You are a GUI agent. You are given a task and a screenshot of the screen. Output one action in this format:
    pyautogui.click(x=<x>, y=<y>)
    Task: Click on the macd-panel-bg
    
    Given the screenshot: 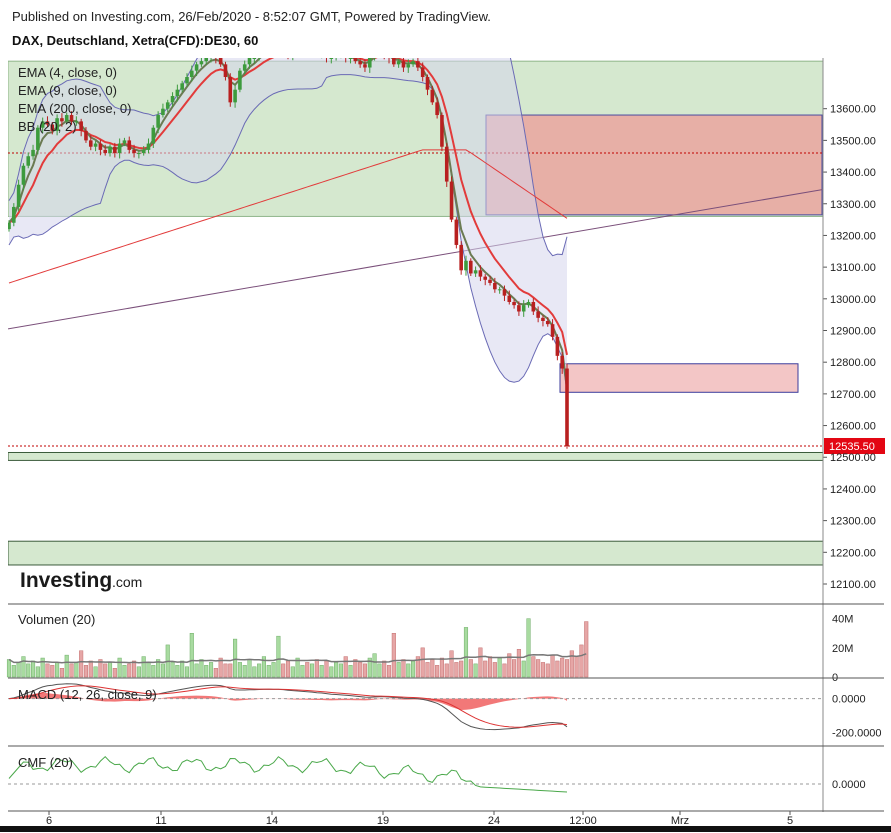 What is the action you would take?
    pyautogui.click(x=415, y=712)
    